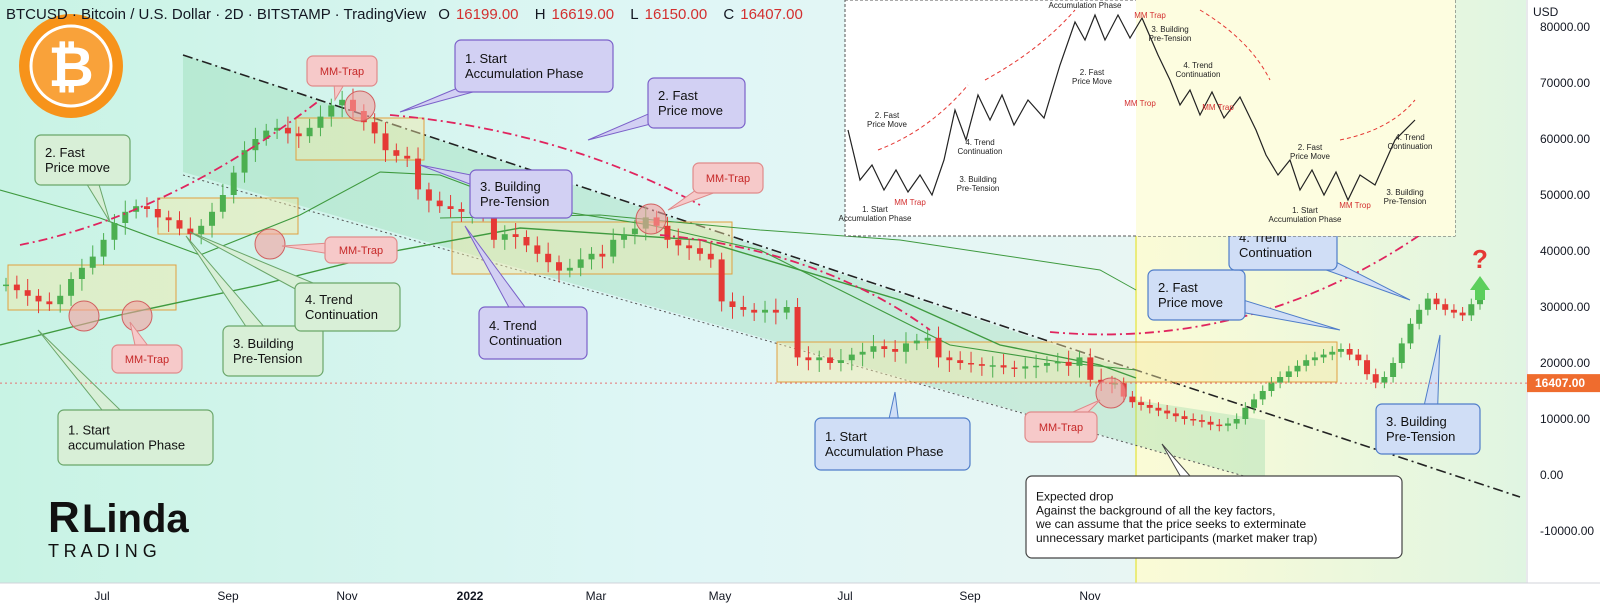 Image resolution: width=1600 pixels, height=606 pixels. Describe the element at coordinates (892, 431) in the screenshot. I see `annotation-r1: 1. Start Accumulation Phase` at that location.